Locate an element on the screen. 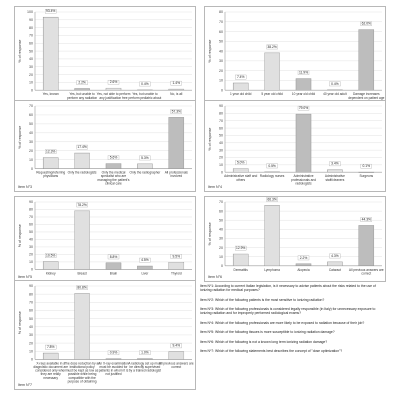 This screenshot has width=400, height=400. data-label: 5.6% is located at coordinates (114, 158).